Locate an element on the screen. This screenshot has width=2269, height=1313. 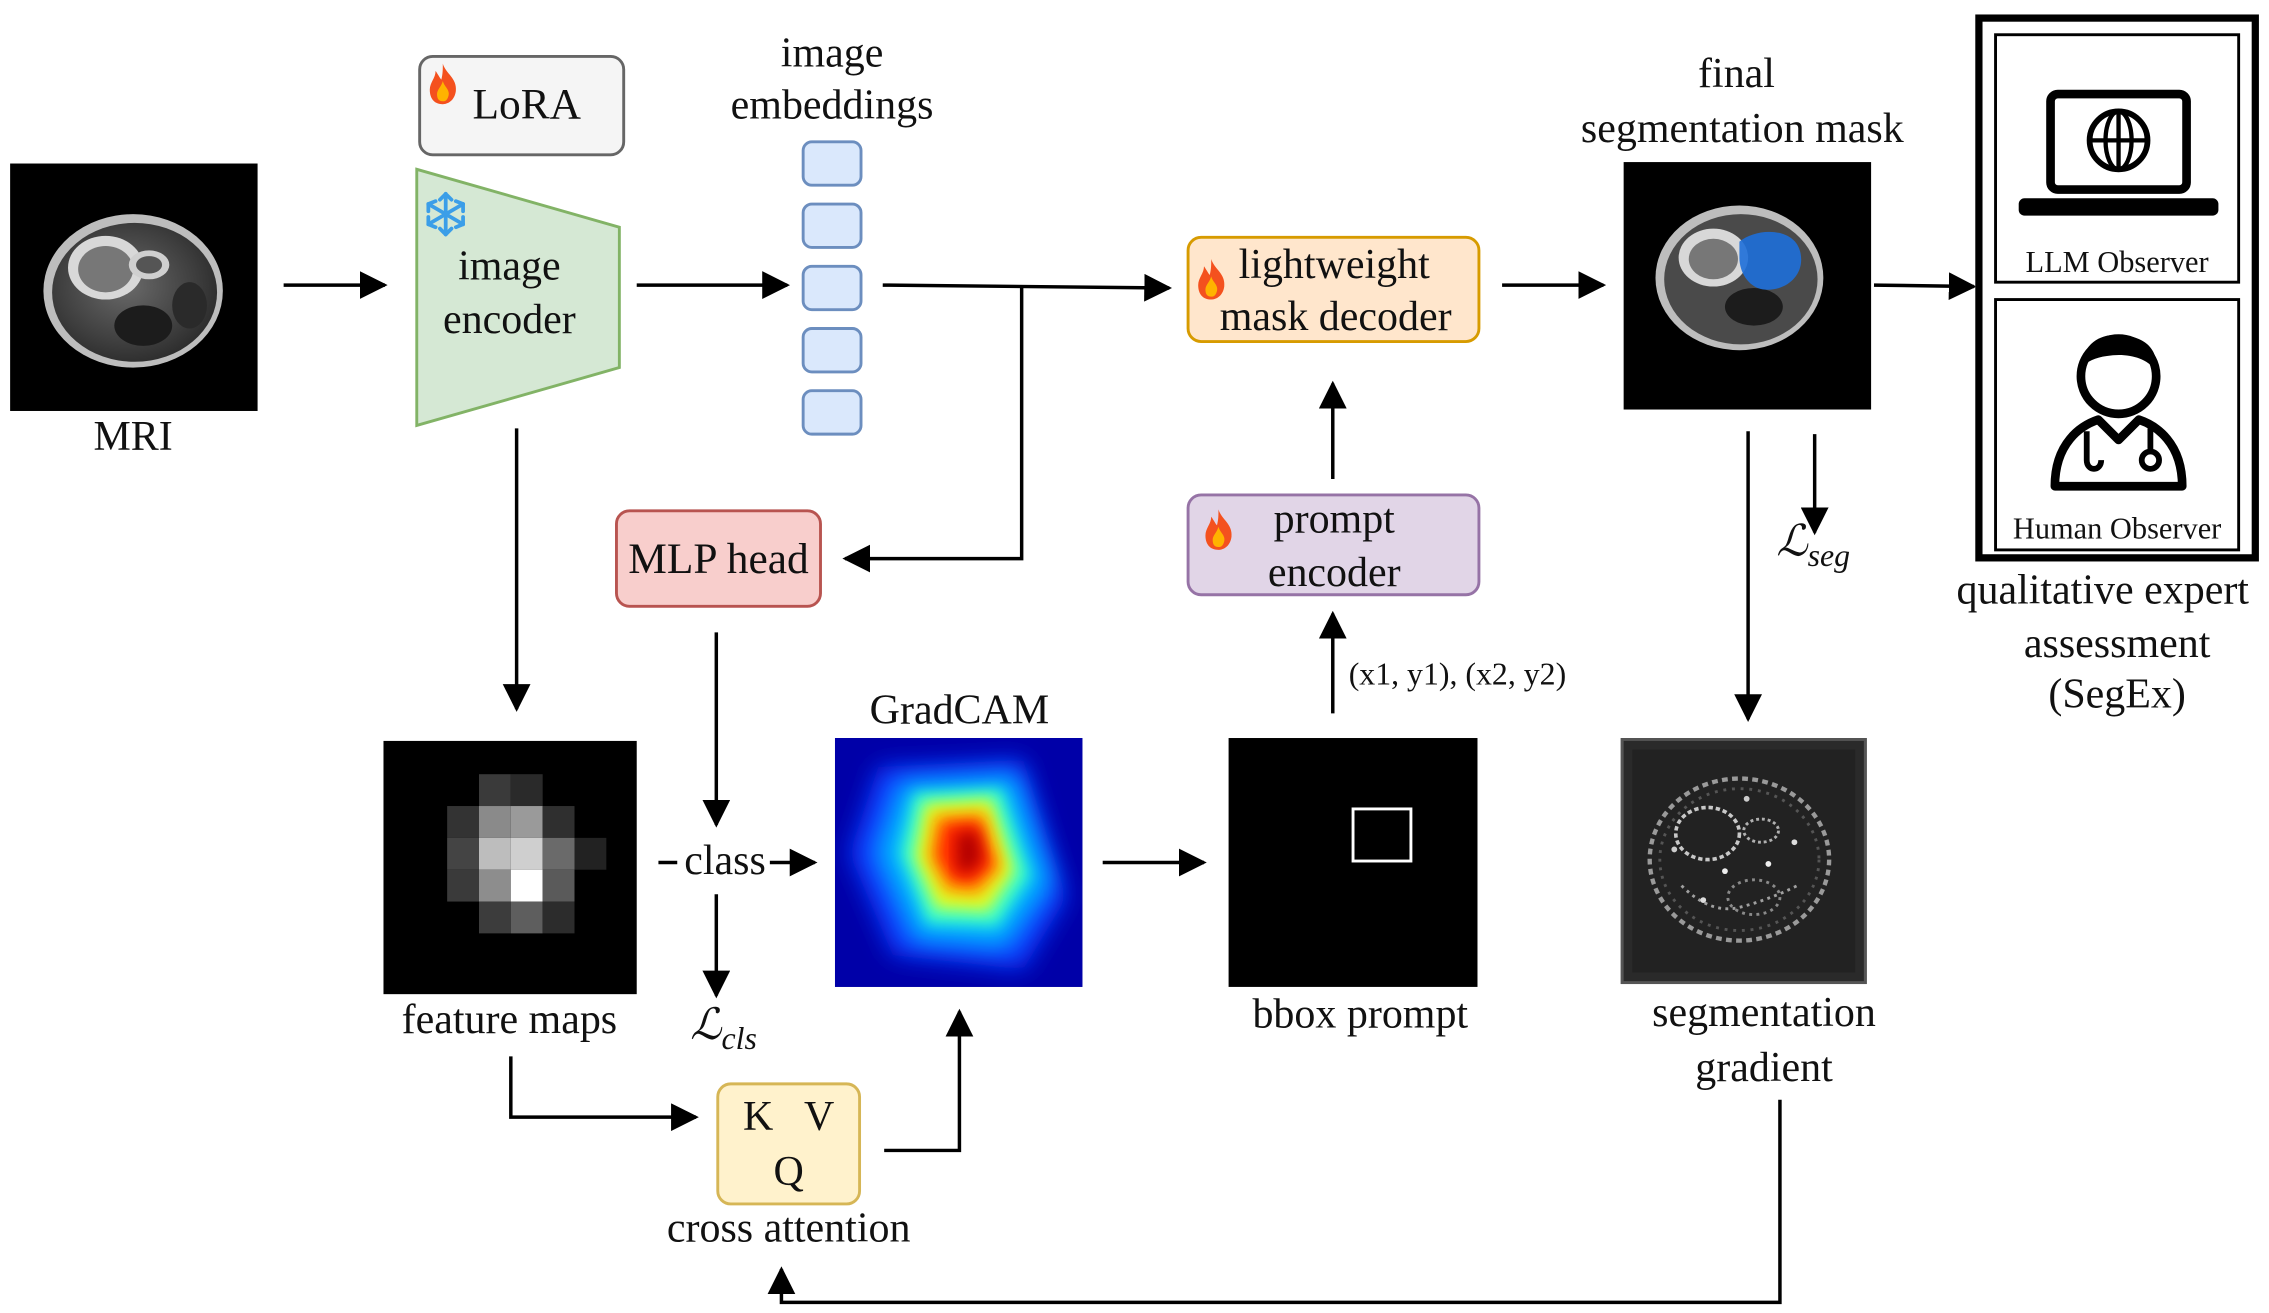
class-label: class is located at coordinates (725, 861).